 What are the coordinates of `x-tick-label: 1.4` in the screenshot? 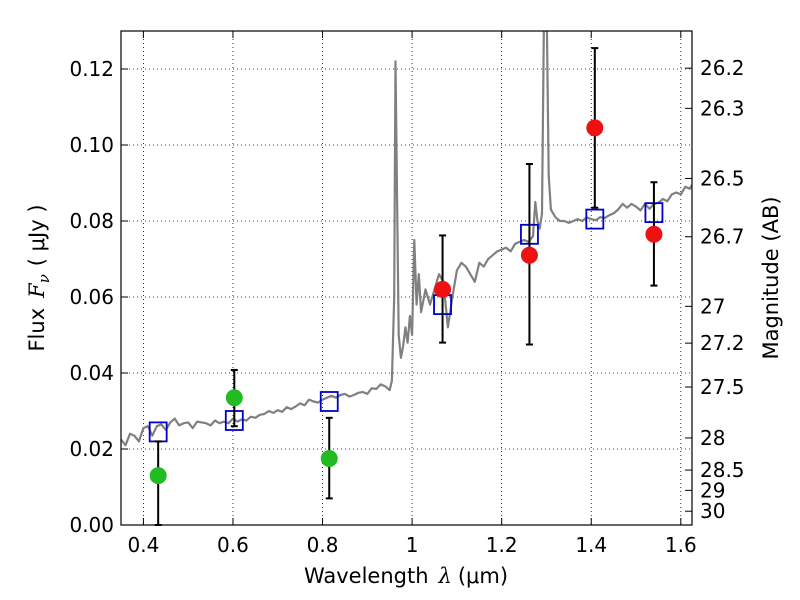 It's located at (591, 545).